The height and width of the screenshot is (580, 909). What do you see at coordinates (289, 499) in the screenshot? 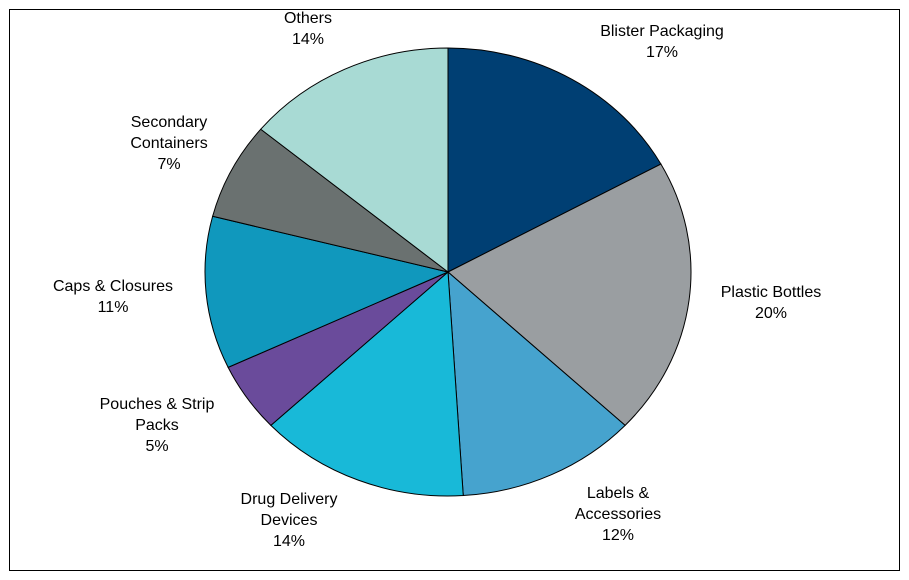
I see `slice-name-label: Drug Delivery` at bounding box center [289, 499].